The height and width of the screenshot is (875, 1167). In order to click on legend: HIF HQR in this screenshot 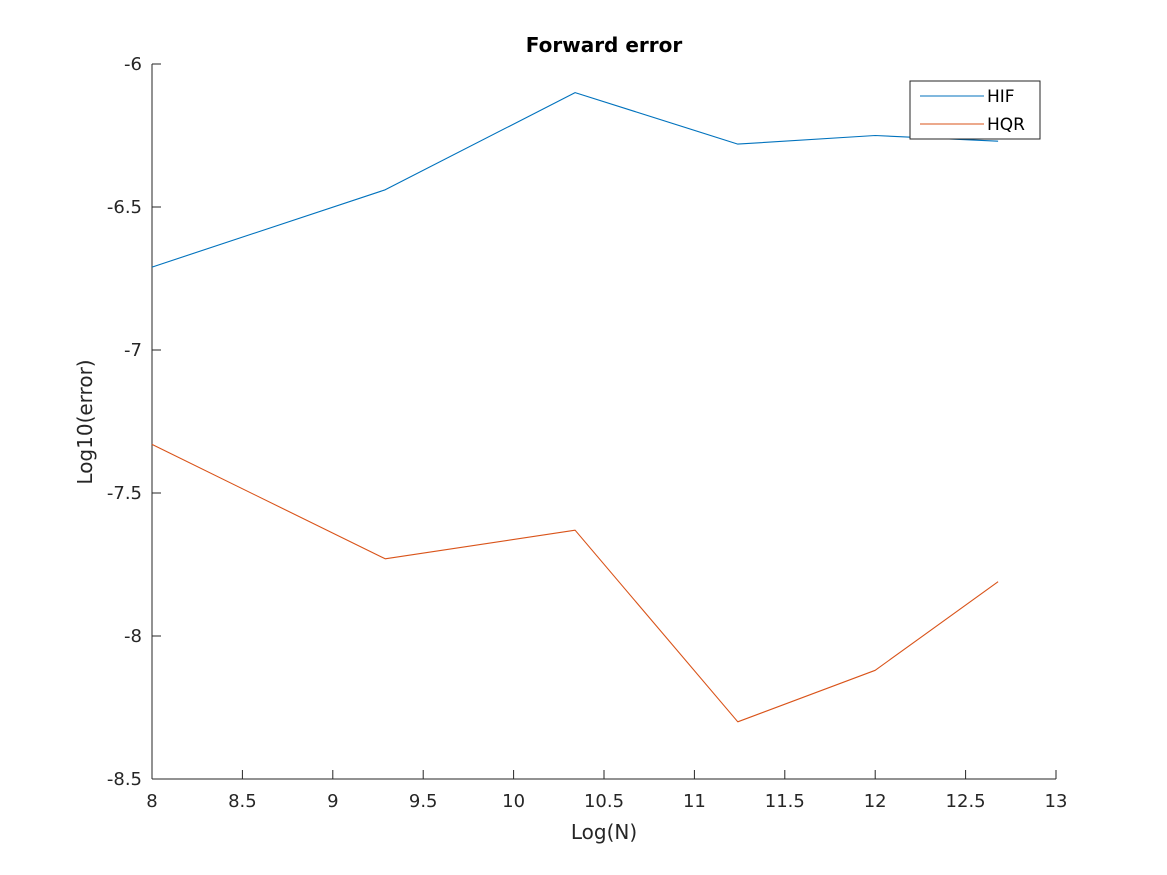, I will do `click(975, 110)`.